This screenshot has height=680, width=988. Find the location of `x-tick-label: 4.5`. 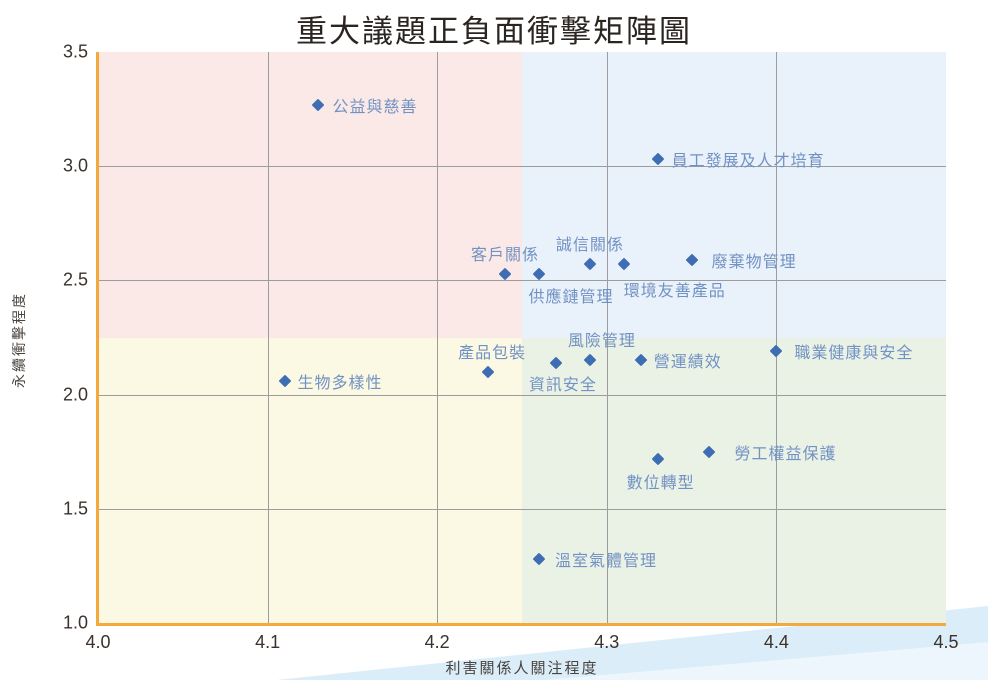

x-tick-label: 4.5 is located at coordinates (946, 642).